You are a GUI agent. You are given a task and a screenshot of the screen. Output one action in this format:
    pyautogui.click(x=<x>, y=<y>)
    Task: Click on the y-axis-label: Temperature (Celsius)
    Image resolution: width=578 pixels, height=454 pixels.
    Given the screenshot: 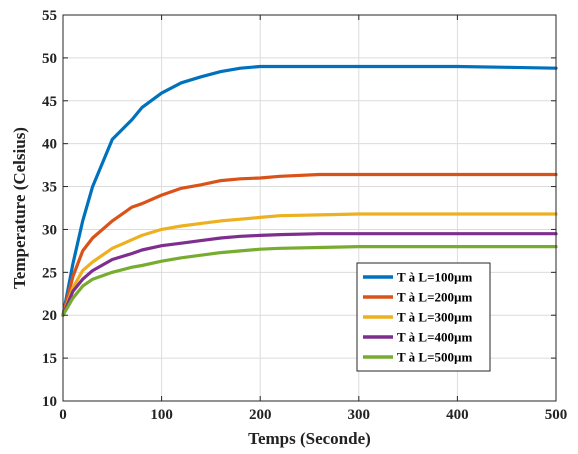 What is the action you would take?
    pyautogui.click(x=19, y=208)
    